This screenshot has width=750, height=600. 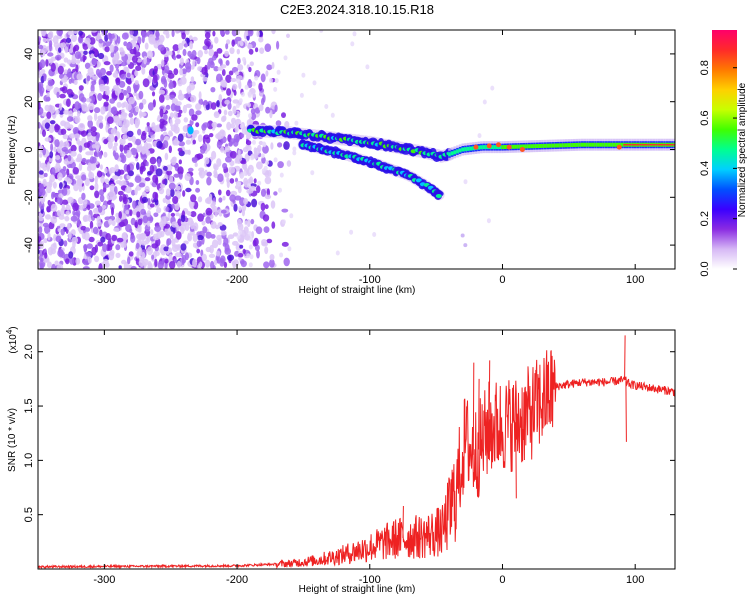 I want to click on snr-y-label: SNR (10 * v/v), so click(x=12, y=440).